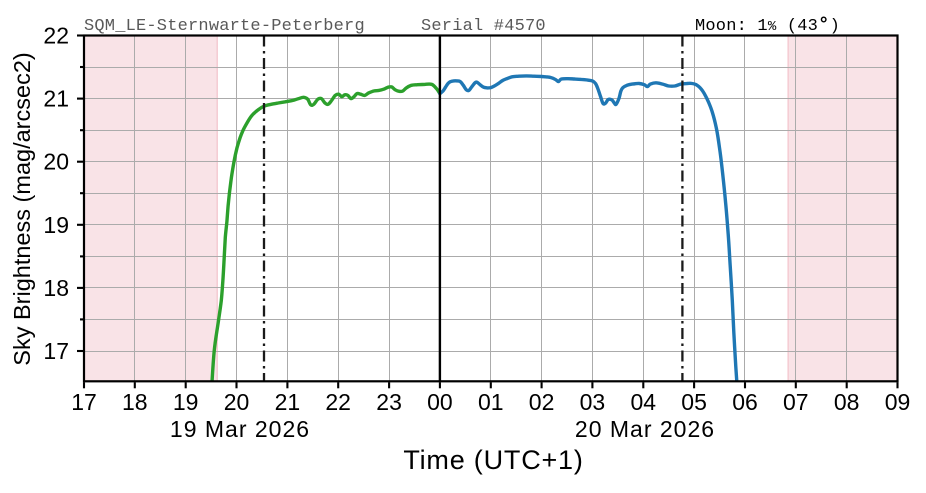 This screenshot has height=493, width=926. What do you see at coordinates (389, 402) in the screenshot?
I see `svg-text: 23` at bounding box center [389, 402].